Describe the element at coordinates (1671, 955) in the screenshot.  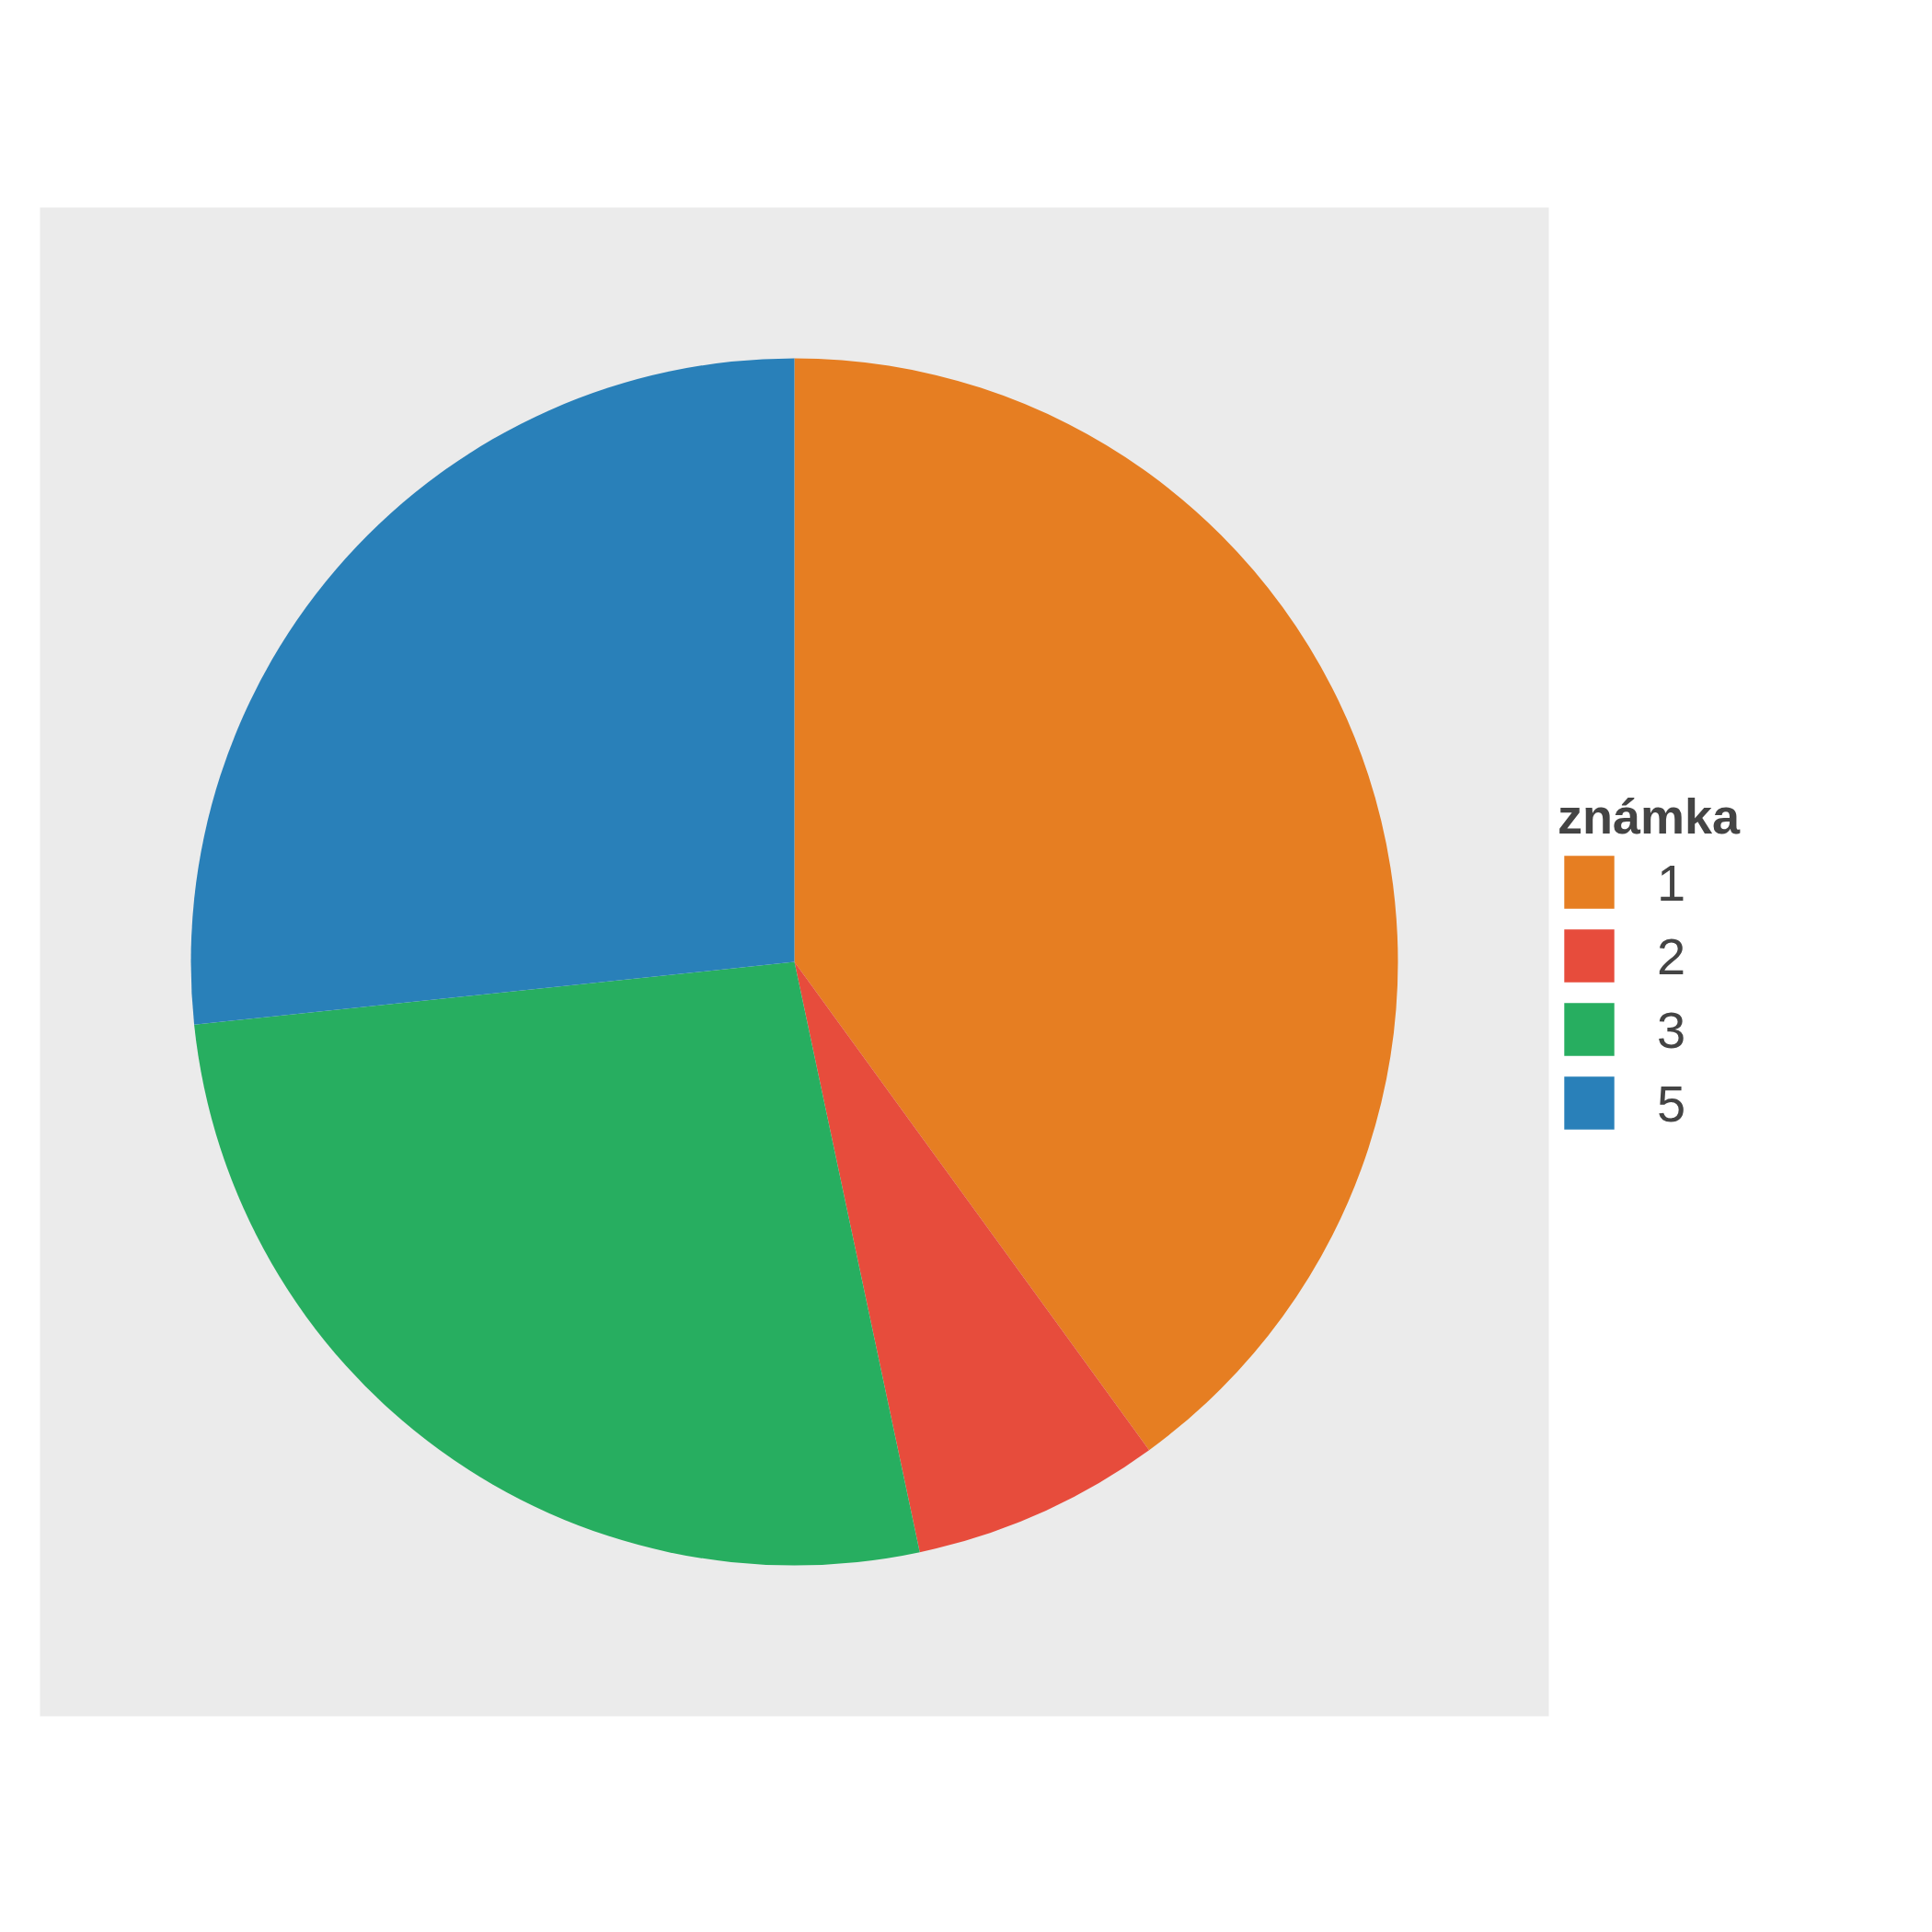
I see `legend-label: 2` at that location.